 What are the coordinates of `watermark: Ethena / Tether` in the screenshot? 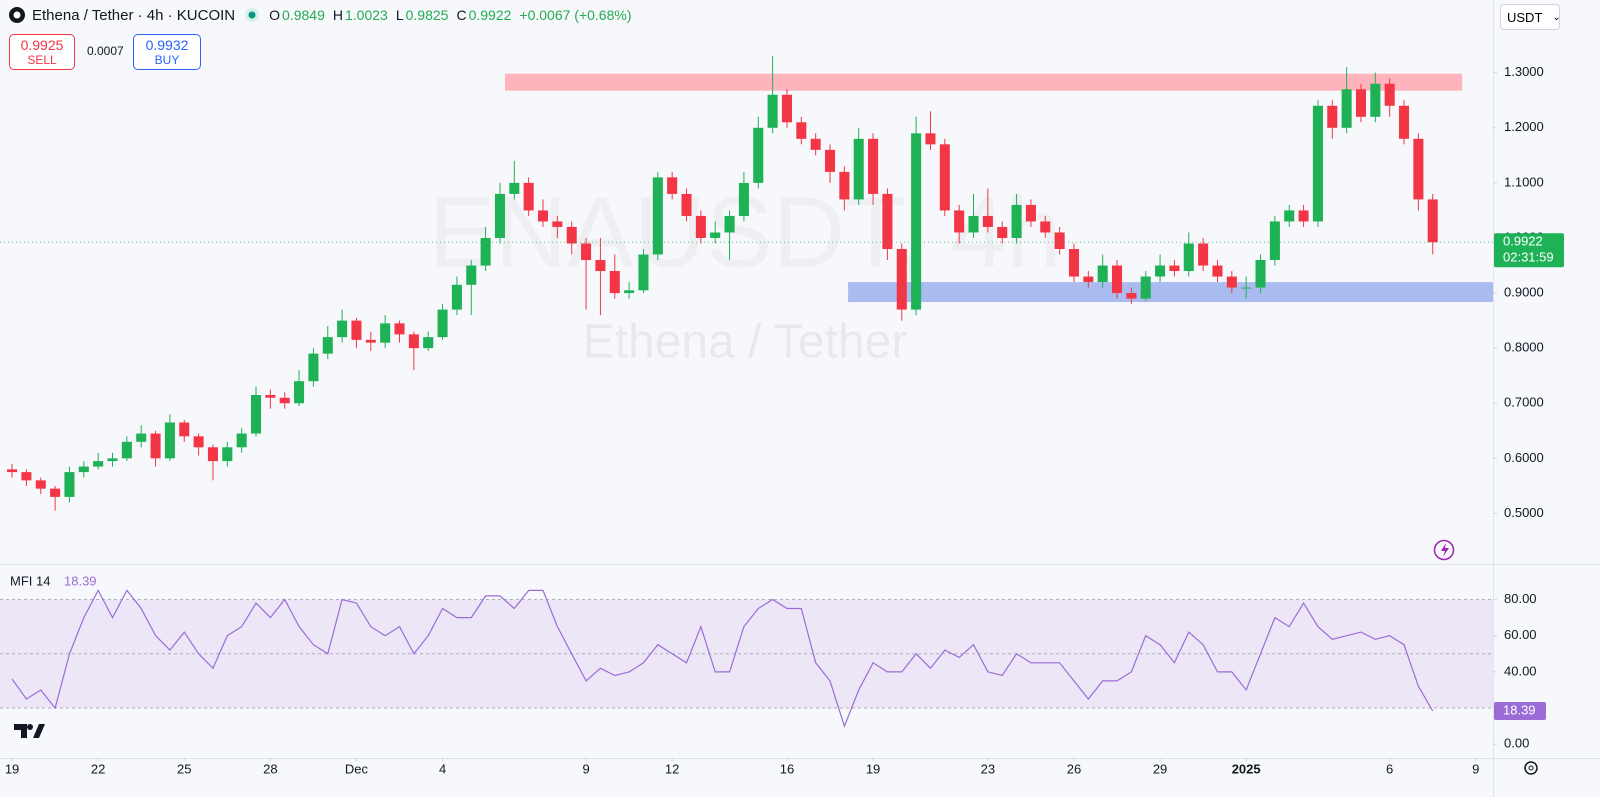 It's located at (745, 342).